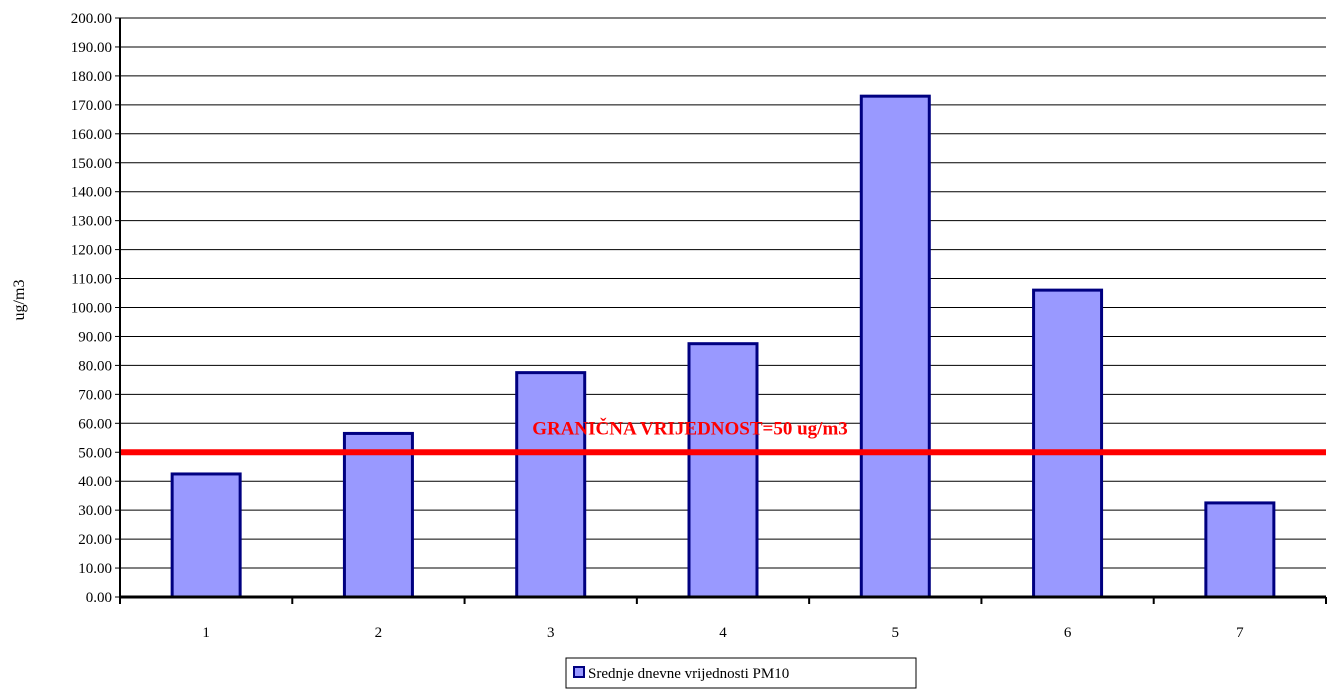  What do you see at coordinates (91, 106) in the screenshot?
I see `y-tick-label: 170.00` at bounding box center [91, 106].